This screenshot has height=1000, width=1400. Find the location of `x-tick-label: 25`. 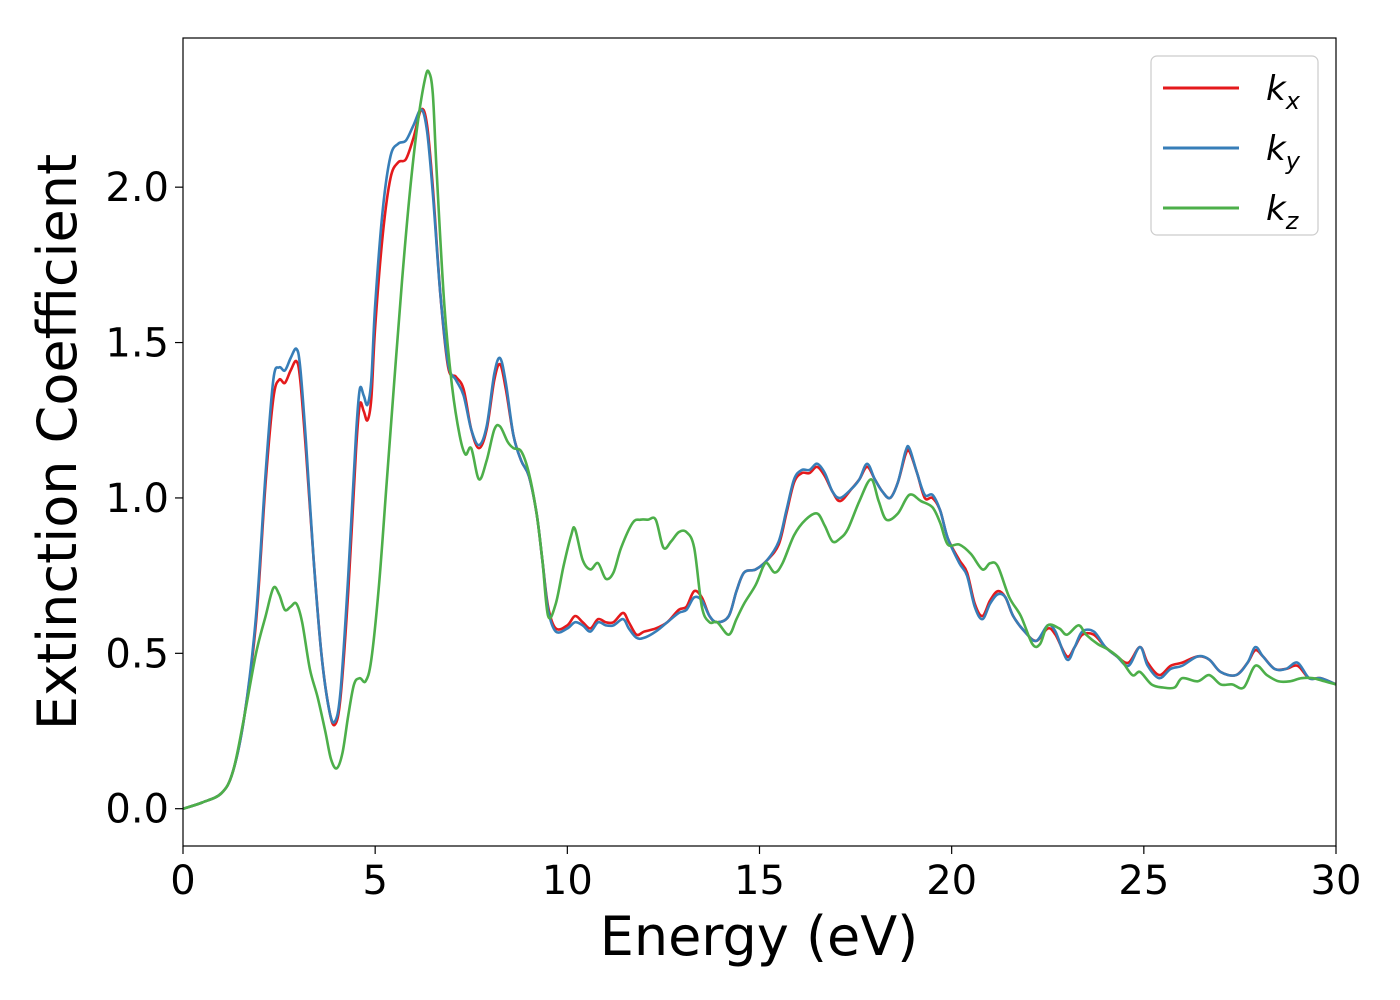

x-tick-label: 25 is located at coordinates (1143, 881).